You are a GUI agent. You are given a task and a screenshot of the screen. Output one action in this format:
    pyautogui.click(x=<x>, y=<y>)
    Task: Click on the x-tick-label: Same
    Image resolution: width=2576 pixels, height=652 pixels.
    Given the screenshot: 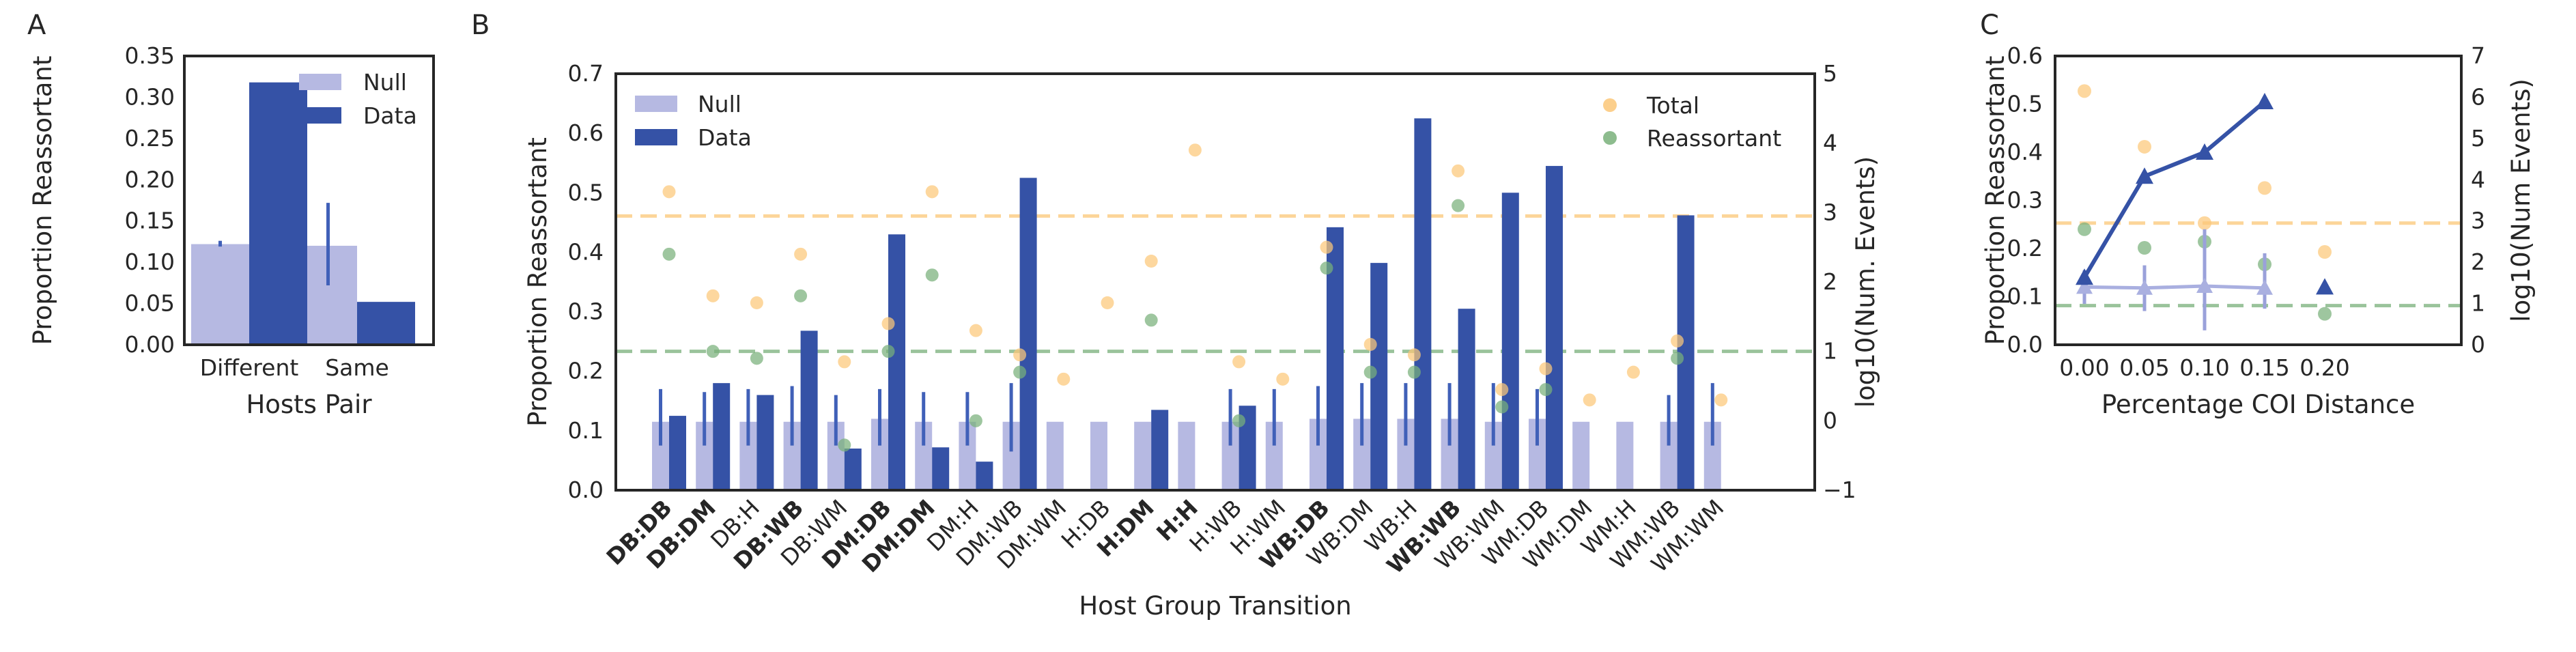 What is the action you would take?
    pyautogui.click(x=357, y=367)
    